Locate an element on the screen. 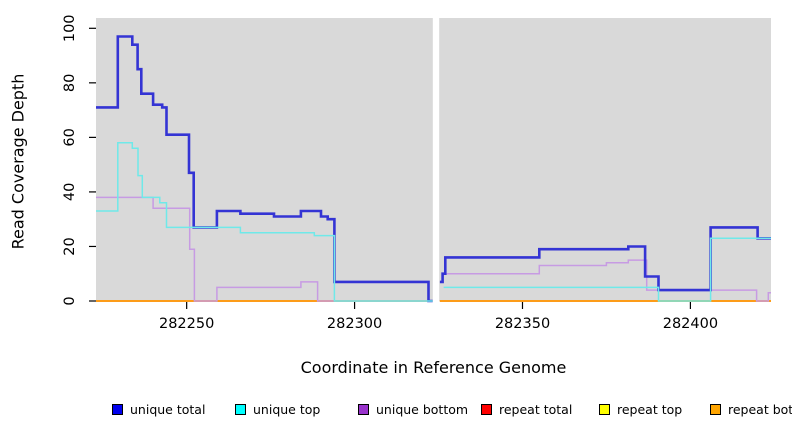 The height and width of the screenshot is (432, 792). legend-swatch-repeat-total is located at coordinates (486, 409).